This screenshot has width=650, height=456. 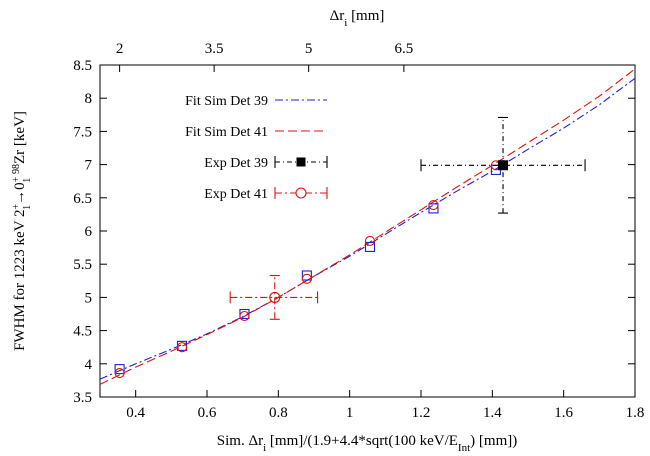 What do you see at coordinates (22, 231) in the screenshot?
I see `y-axis-label: FWHM for 1223 keV 2+1→0+1 98Zr [keV]` at bounding box center [22, 231].